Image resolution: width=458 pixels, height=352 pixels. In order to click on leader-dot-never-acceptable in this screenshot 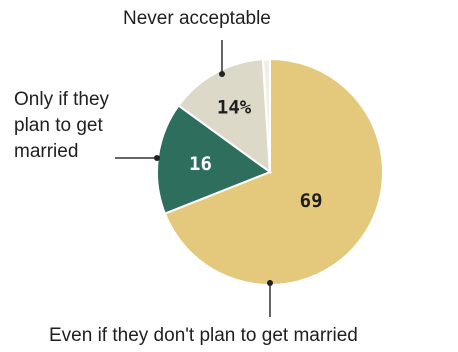, I will do `click(222, 74)`.